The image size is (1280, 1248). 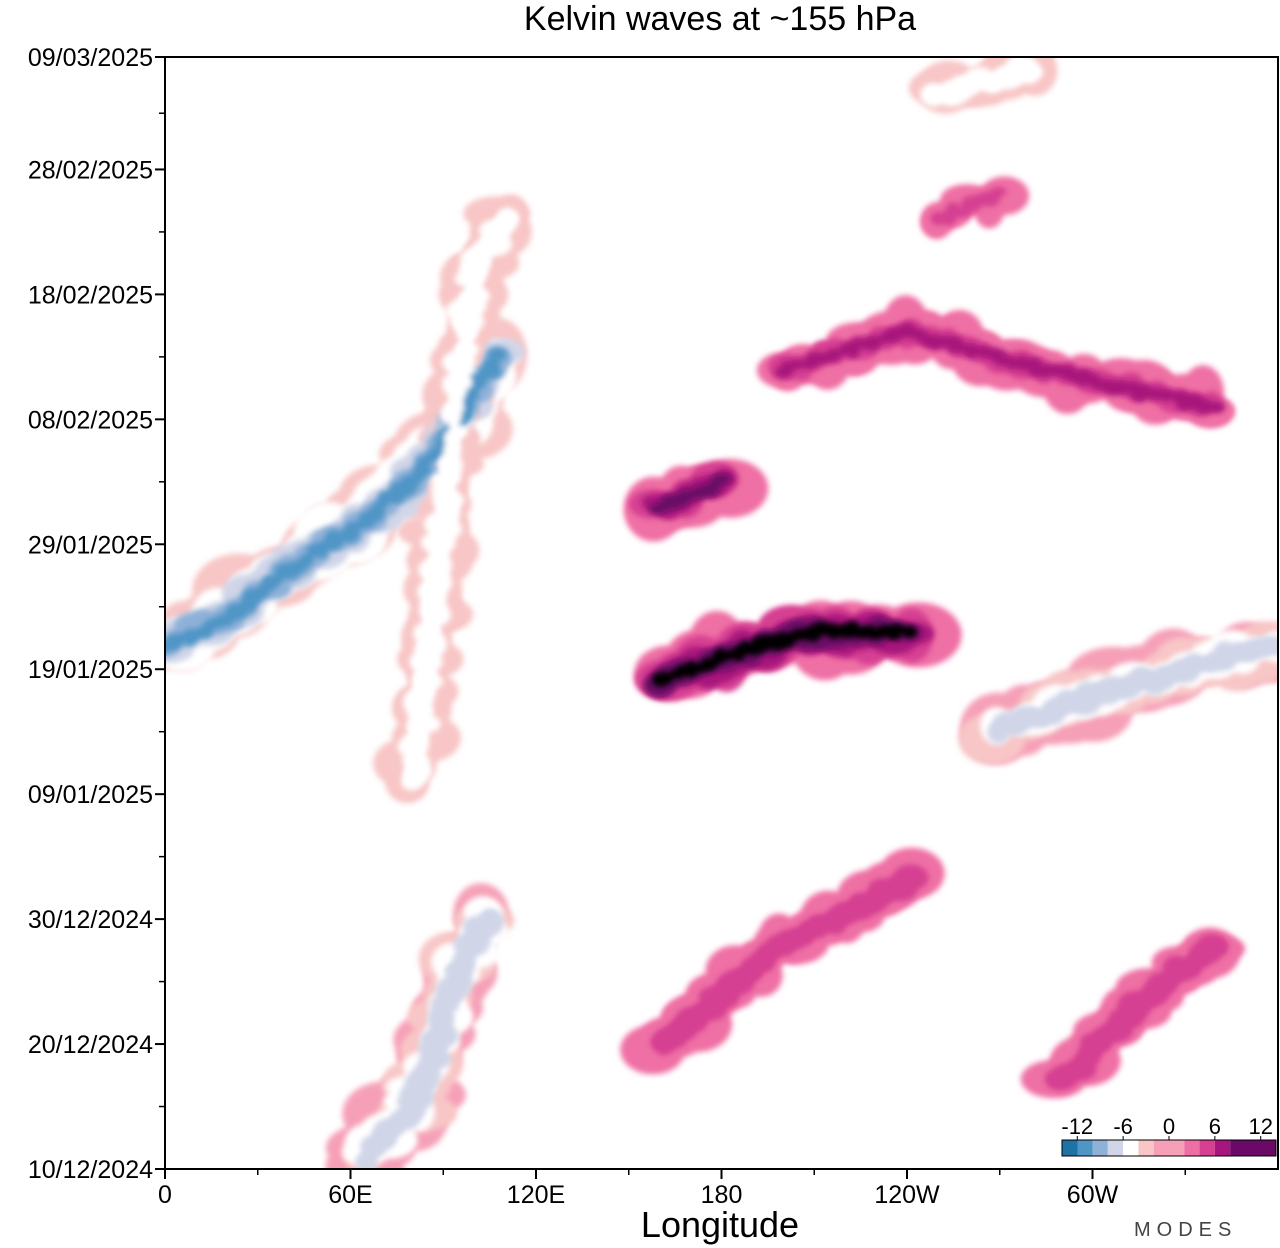 What do you see at coordinates (1093, 1195) in the screenshot?
I see `x-tick-label: 60W` at bounding box center [1093, 1195].